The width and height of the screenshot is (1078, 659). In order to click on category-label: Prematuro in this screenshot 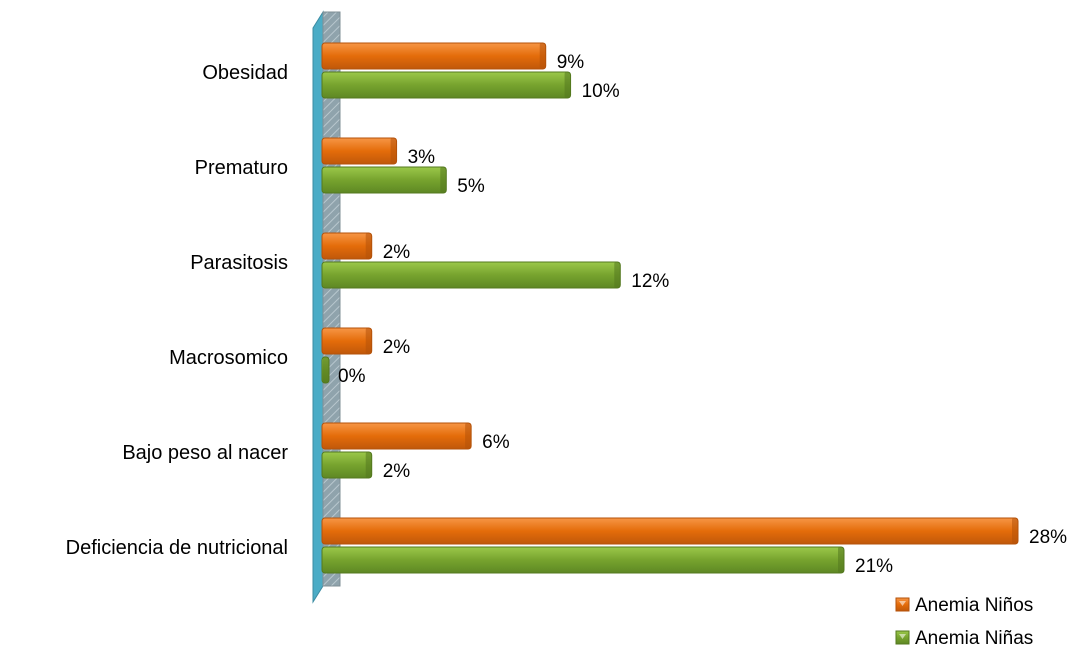, I will do `click(241, 168)`.